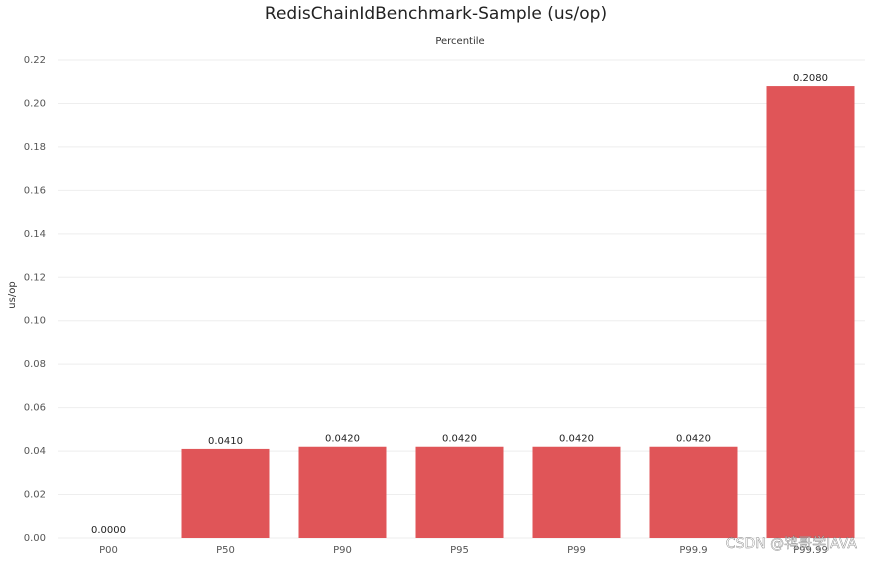  What do you see at coordinates (35, 234) in the screenshot?
I see `y-tick-label: 0.14` at bounding box center [35, 234].